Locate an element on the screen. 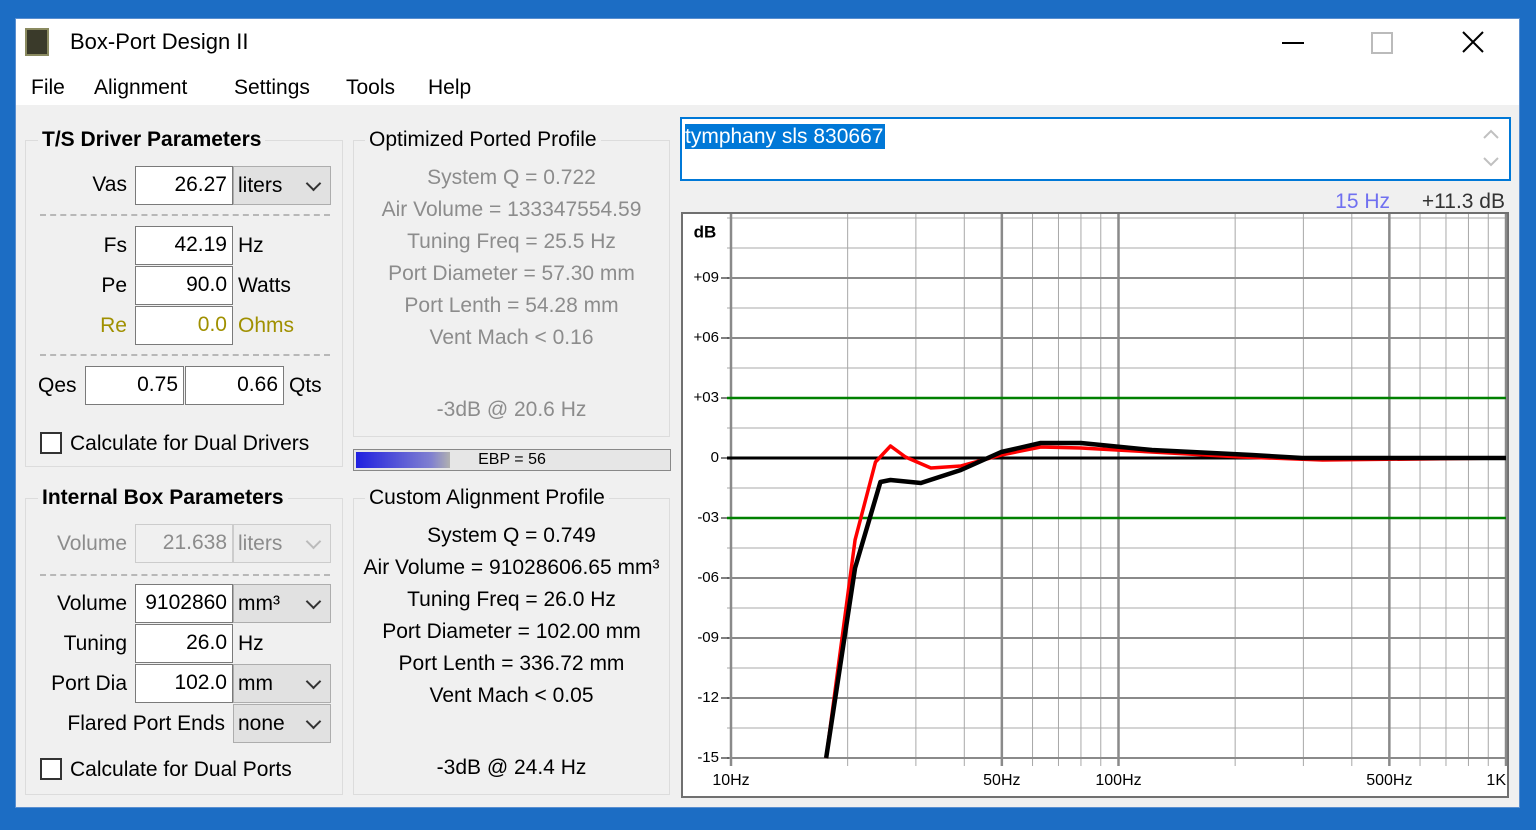  x-tick-label: 50Hz is located at coordinates (1001, 780).